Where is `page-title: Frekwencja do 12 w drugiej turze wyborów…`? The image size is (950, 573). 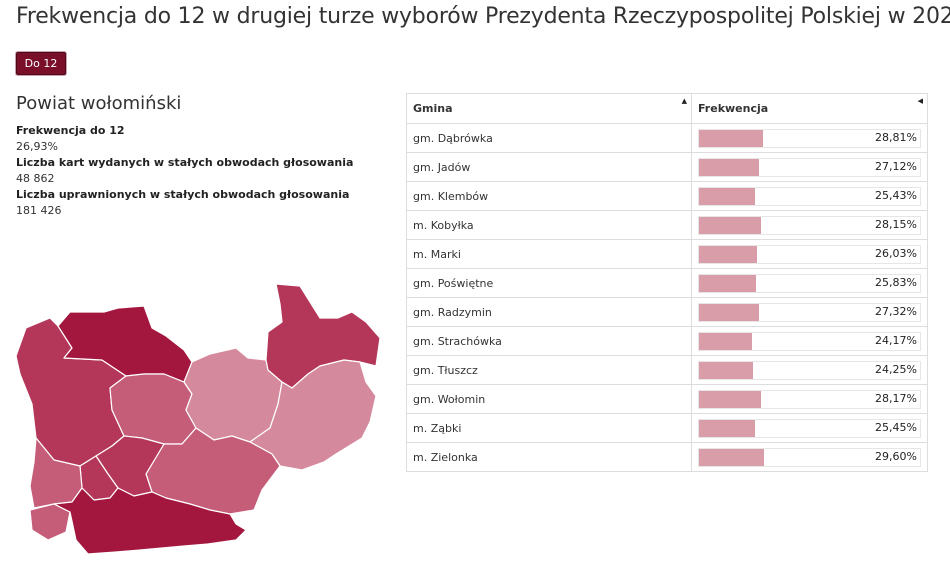
page-title: Frekwencja do 12 w drugiej turze wyborów… is located at coordinates (483, 16).